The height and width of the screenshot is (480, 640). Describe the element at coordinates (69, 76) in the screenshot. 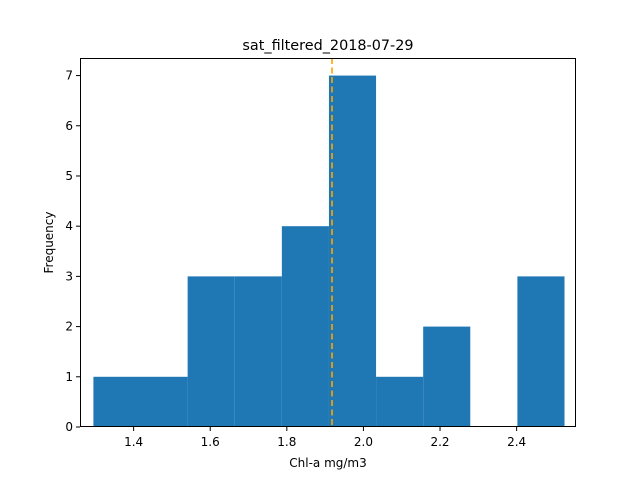

I see `y-tick-label: 7` at that location.